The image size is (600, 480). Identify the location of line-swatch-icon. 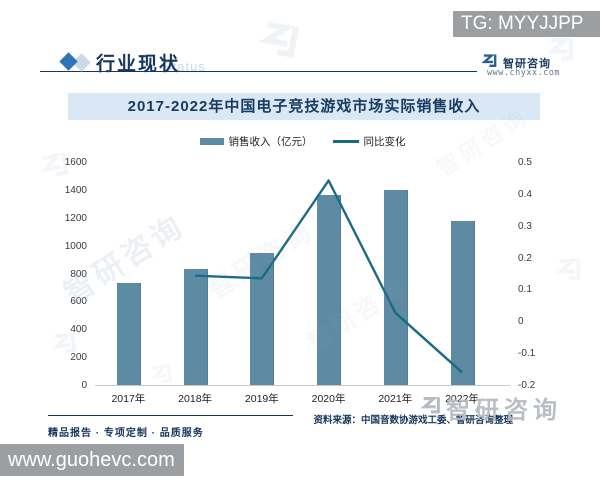
(345, 141).